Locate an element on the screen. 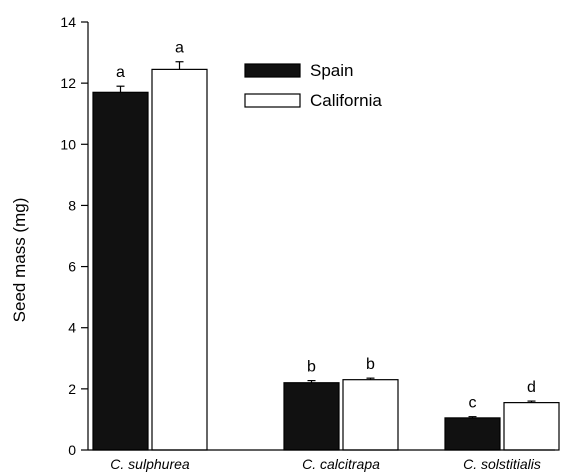 The image size is (567, 475). y-tick-label: 2 is located at coordinates (72, 389).